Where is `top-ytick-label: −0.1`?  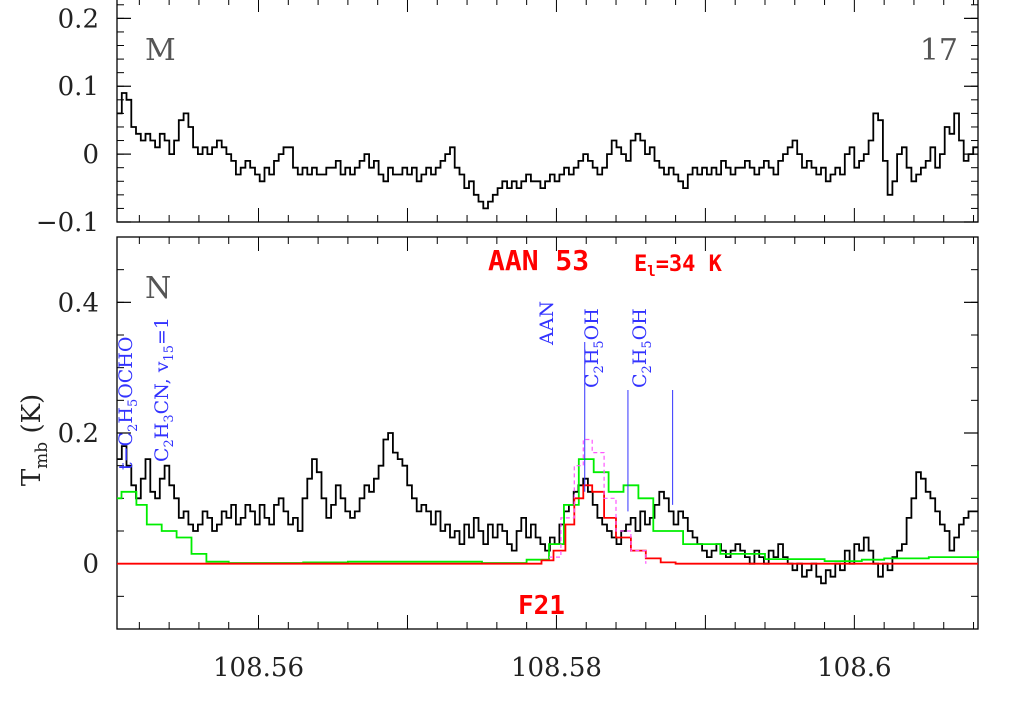 top-ytick-label: −0.1 is located at coordinates (67, 223).